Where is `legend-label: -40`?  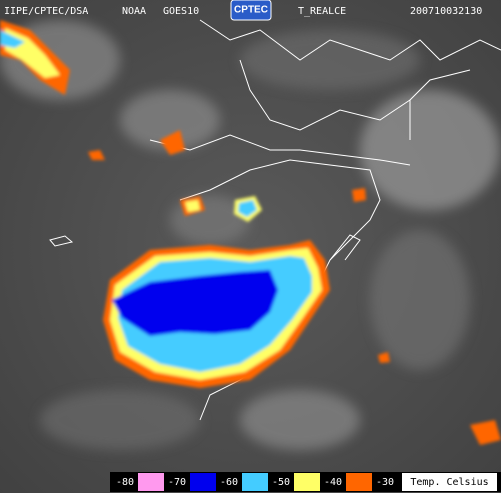
legend-label: -40 is located at coordinates (333, 482).